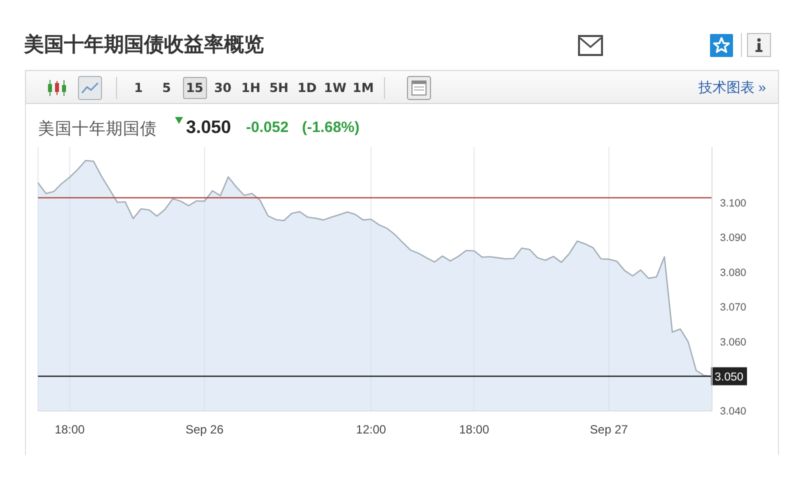 Image resolution: width=800 pixels, height=483 pixels. Describe the element at coordinates (204, 429) in the screenshot. I see `x-tick-label: Sep 26` at that location.